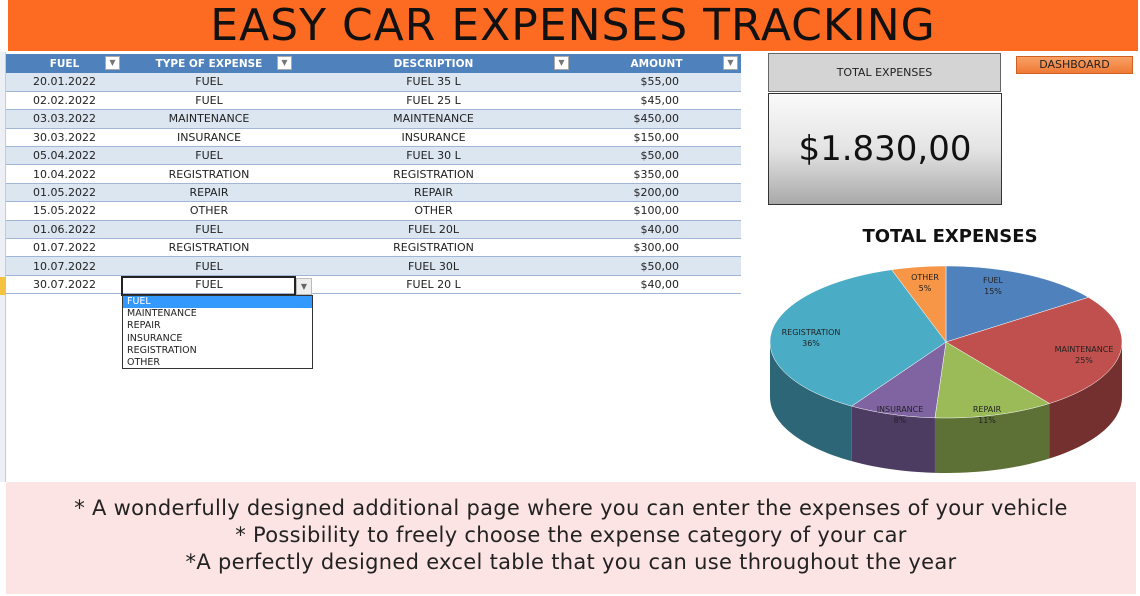  I want to click on type-cell: OTHER, so click(209, 211).